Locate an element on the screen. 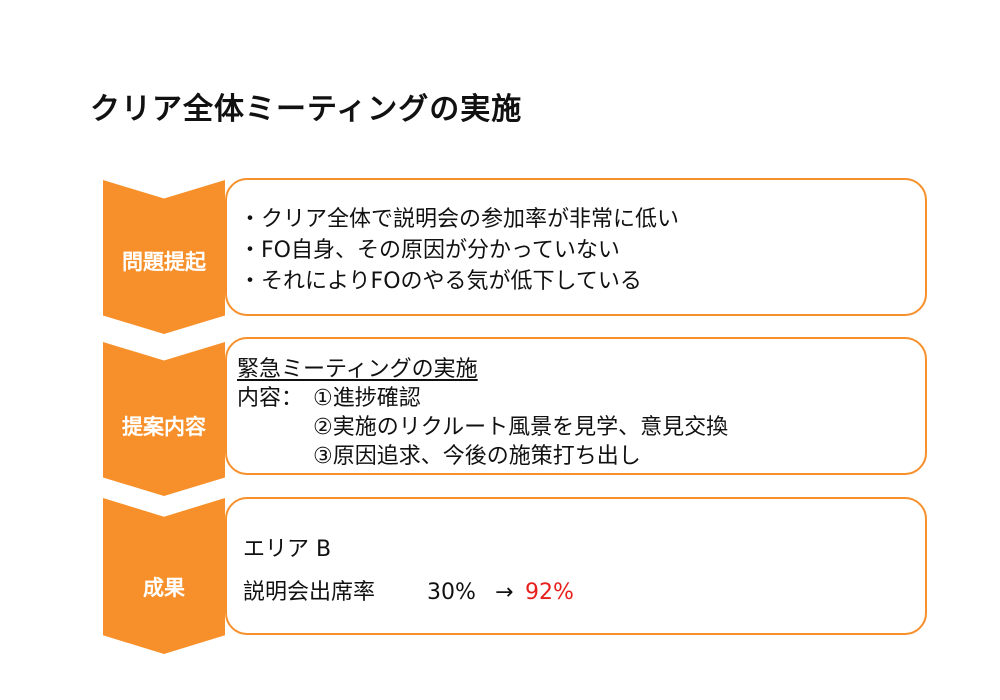  proposal-label: 提案内容 is located at coordinates (164, 427).